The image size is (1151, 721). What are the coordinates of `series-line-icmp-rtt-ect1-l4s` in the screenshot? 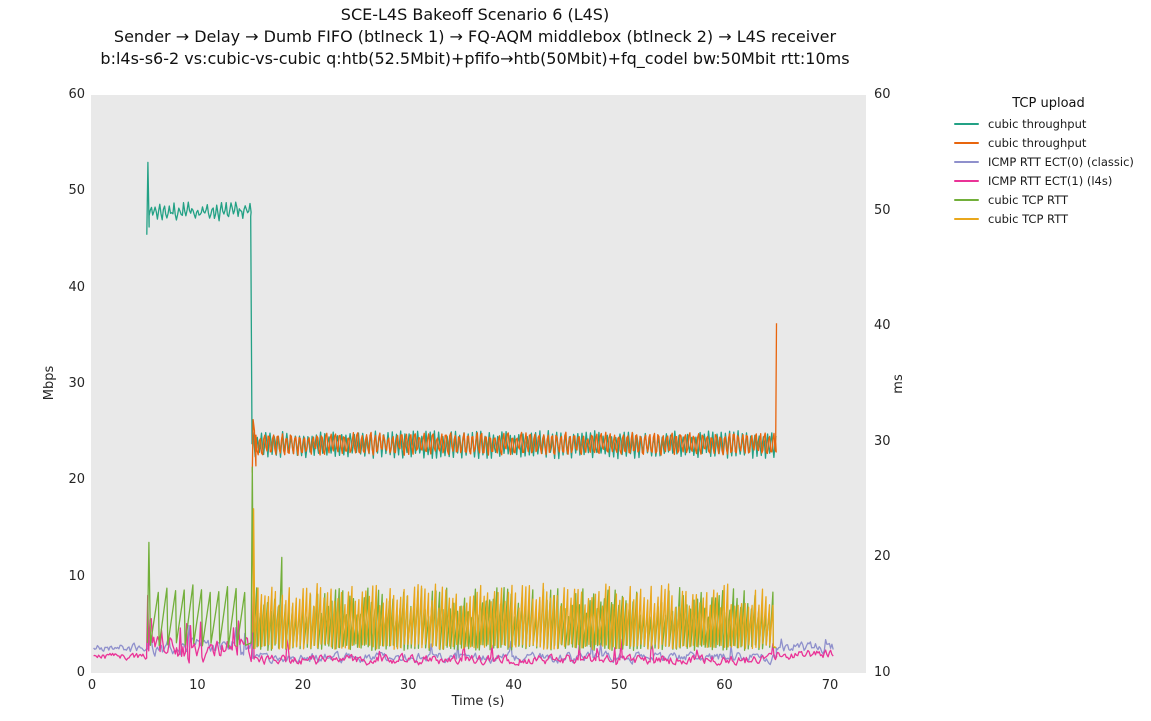 It's located at (463, 630).